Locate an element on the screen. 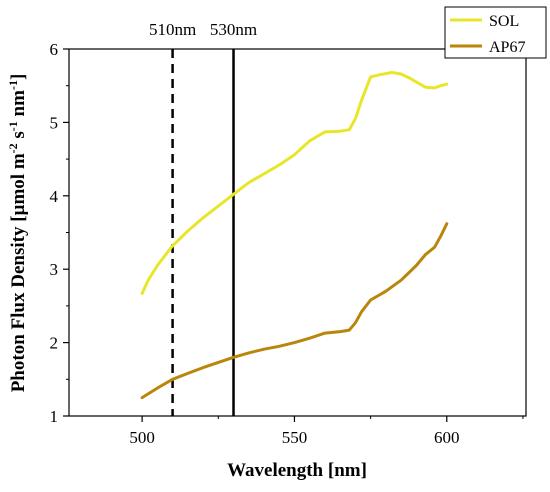 This screenshot has width=550, height=492. legend-label-ap67: AP67 is located at coordinates (507, 47).